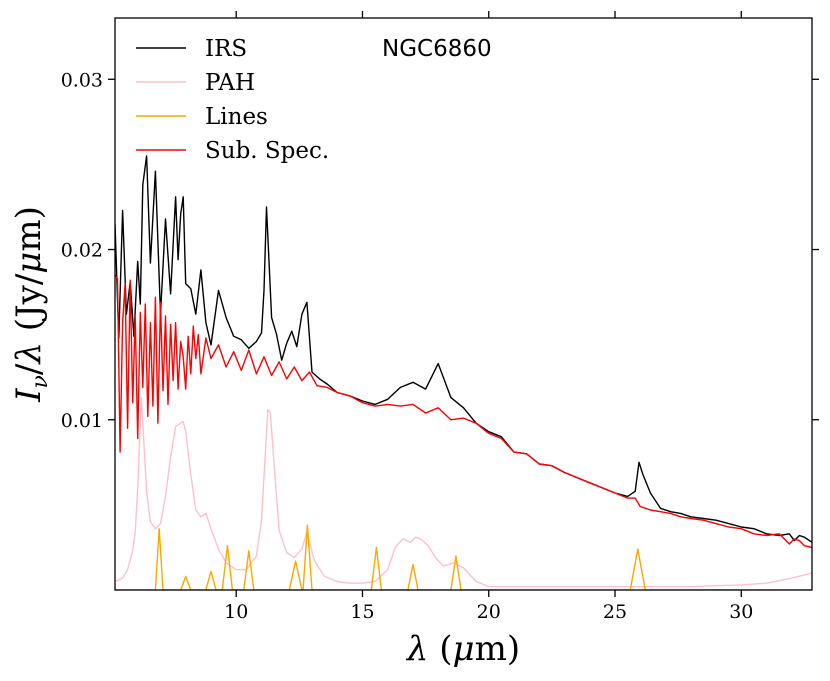  What do you see at coordinates (82, 80) in the screenshot?
I see `y-tick-label: 0.03` at bounding box center [82, 80].